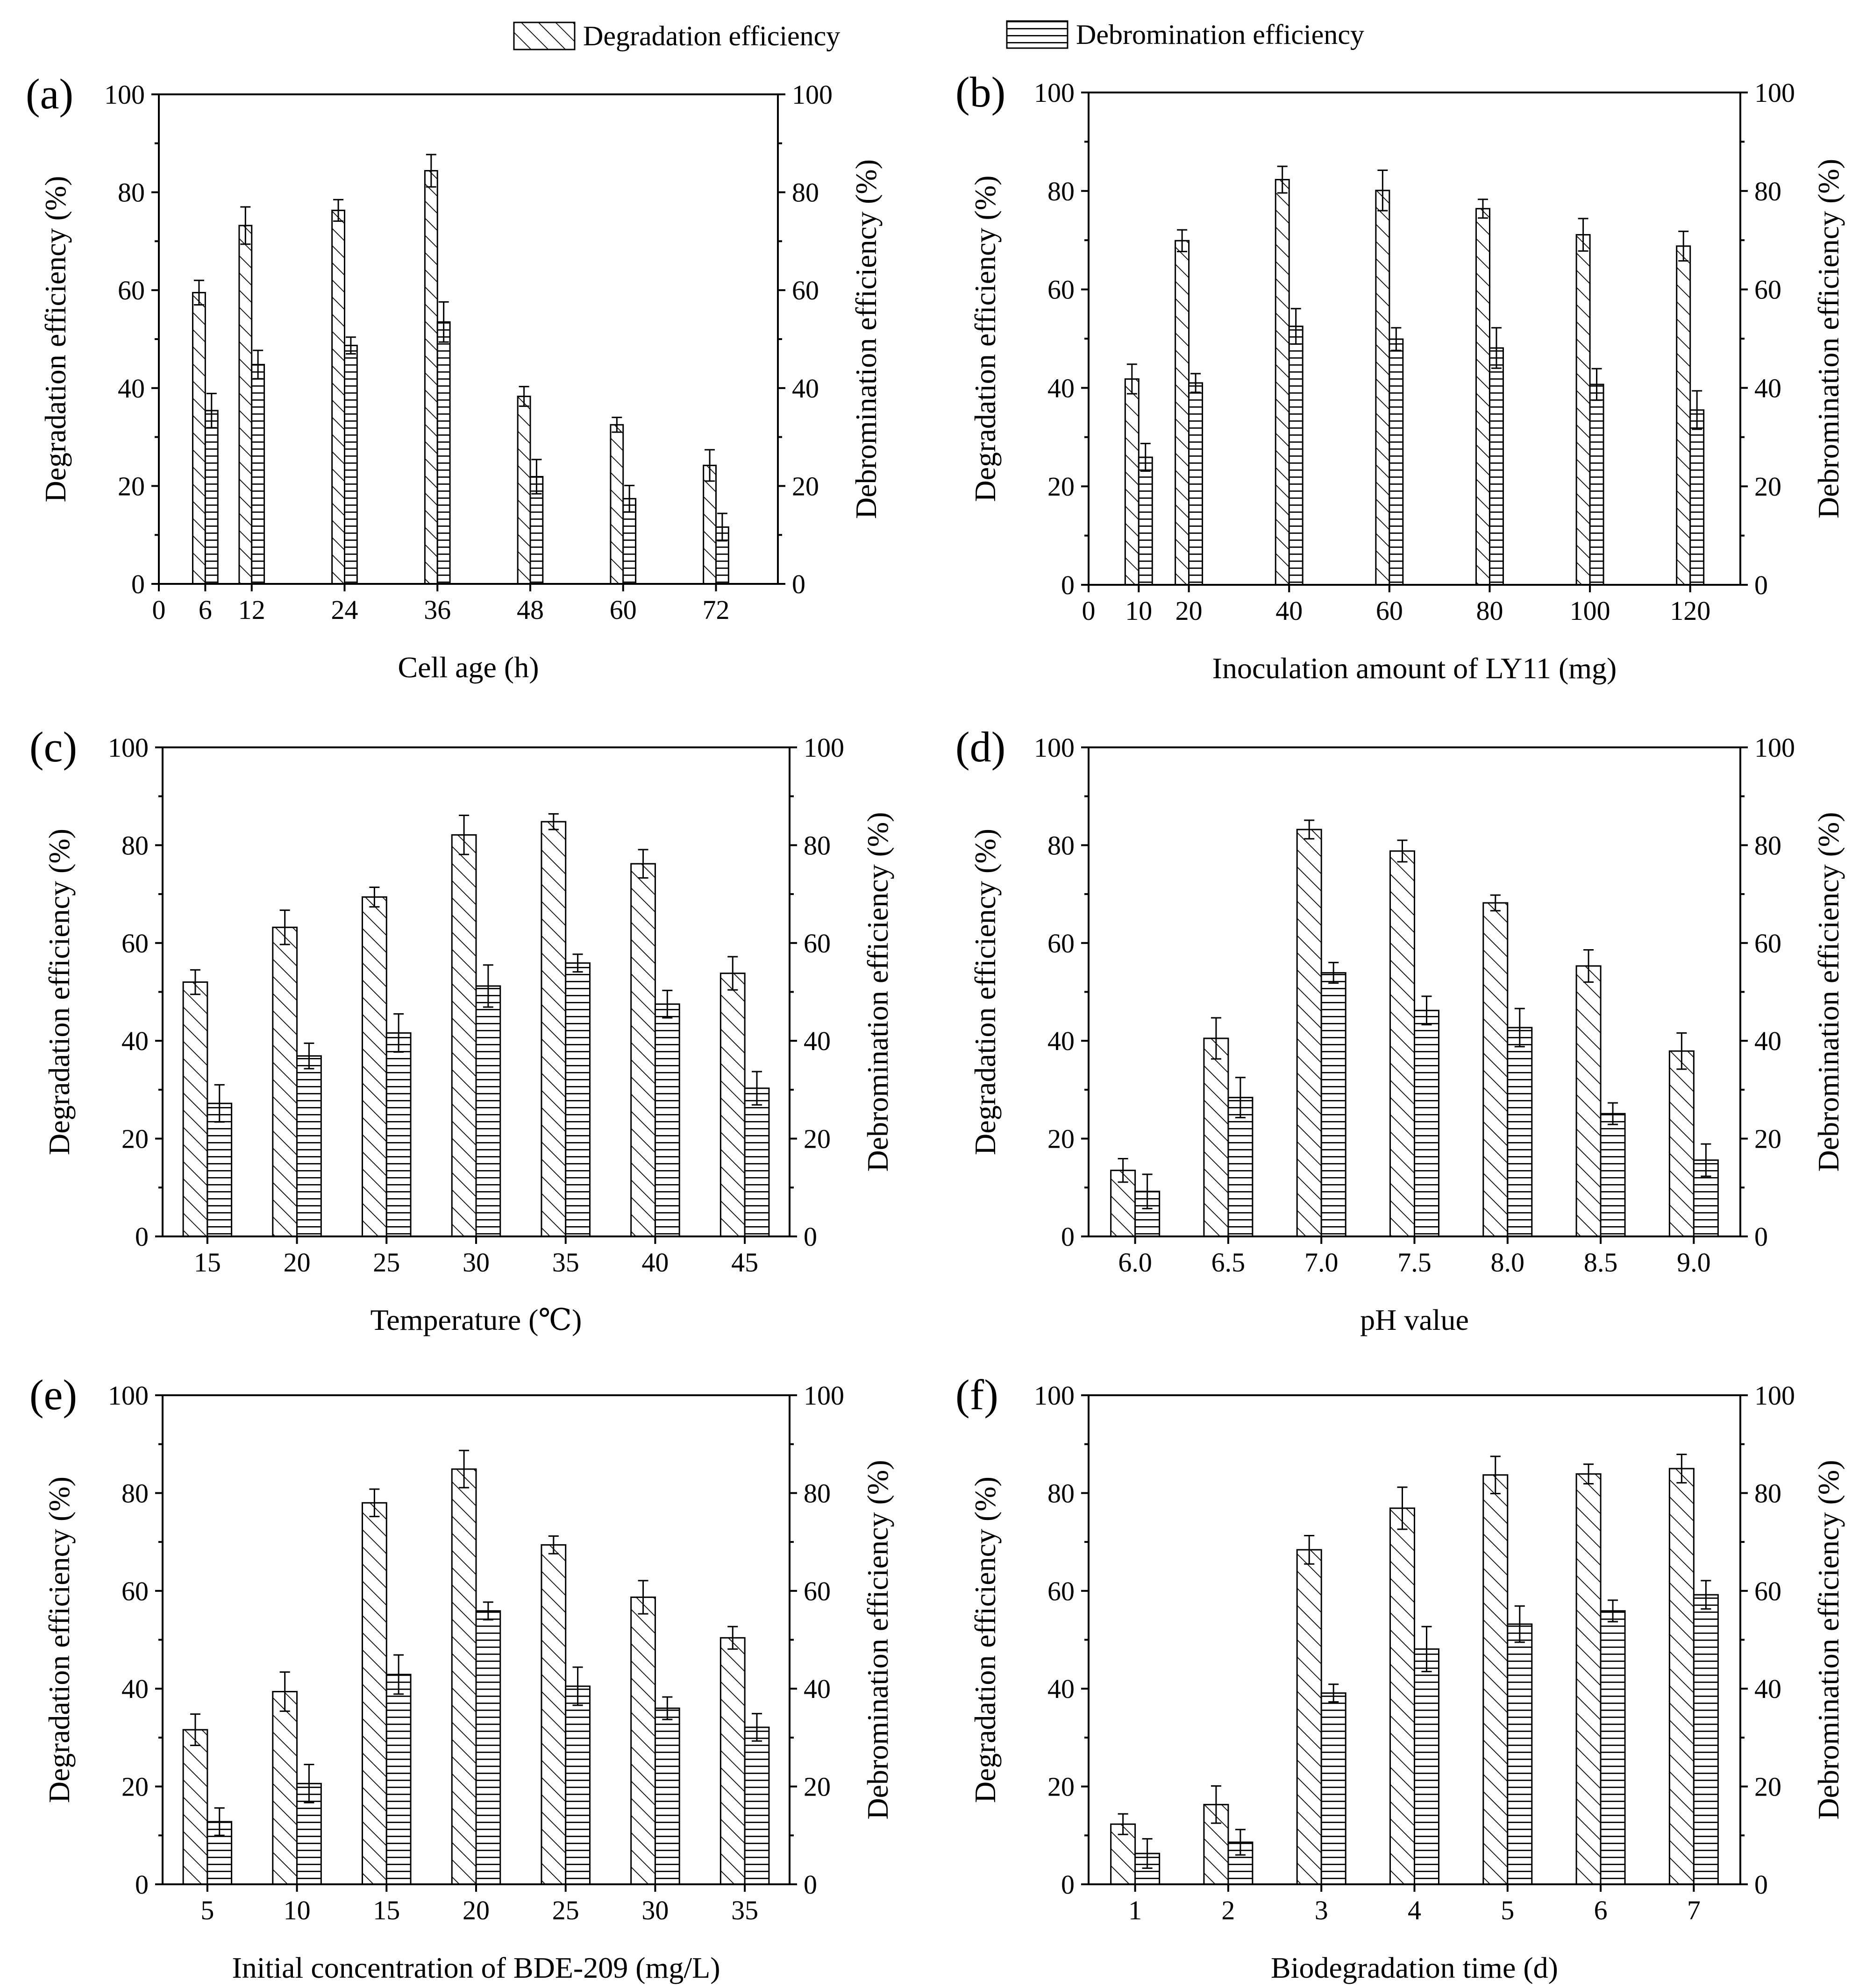 The image size is (1859, 1988). I want to click on panel-label: (b), so click(980, 92).